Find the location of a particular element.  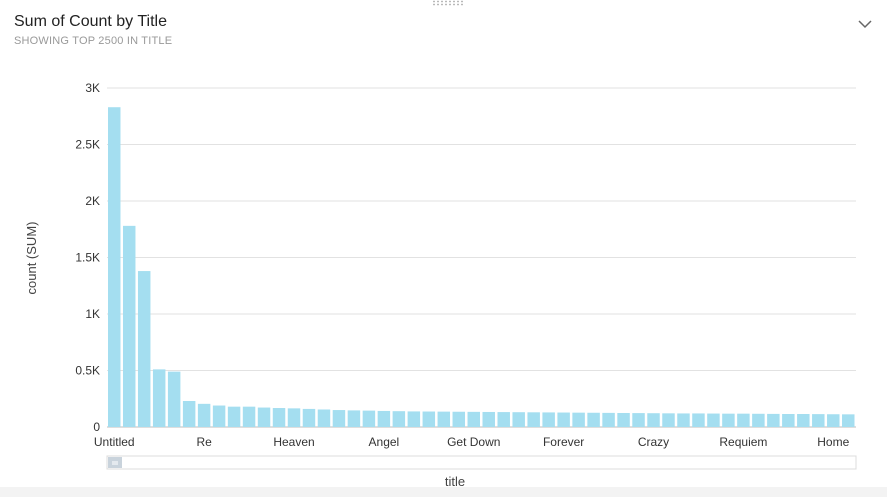

x-tick-label: Angel is located at coordinates (384, 442).